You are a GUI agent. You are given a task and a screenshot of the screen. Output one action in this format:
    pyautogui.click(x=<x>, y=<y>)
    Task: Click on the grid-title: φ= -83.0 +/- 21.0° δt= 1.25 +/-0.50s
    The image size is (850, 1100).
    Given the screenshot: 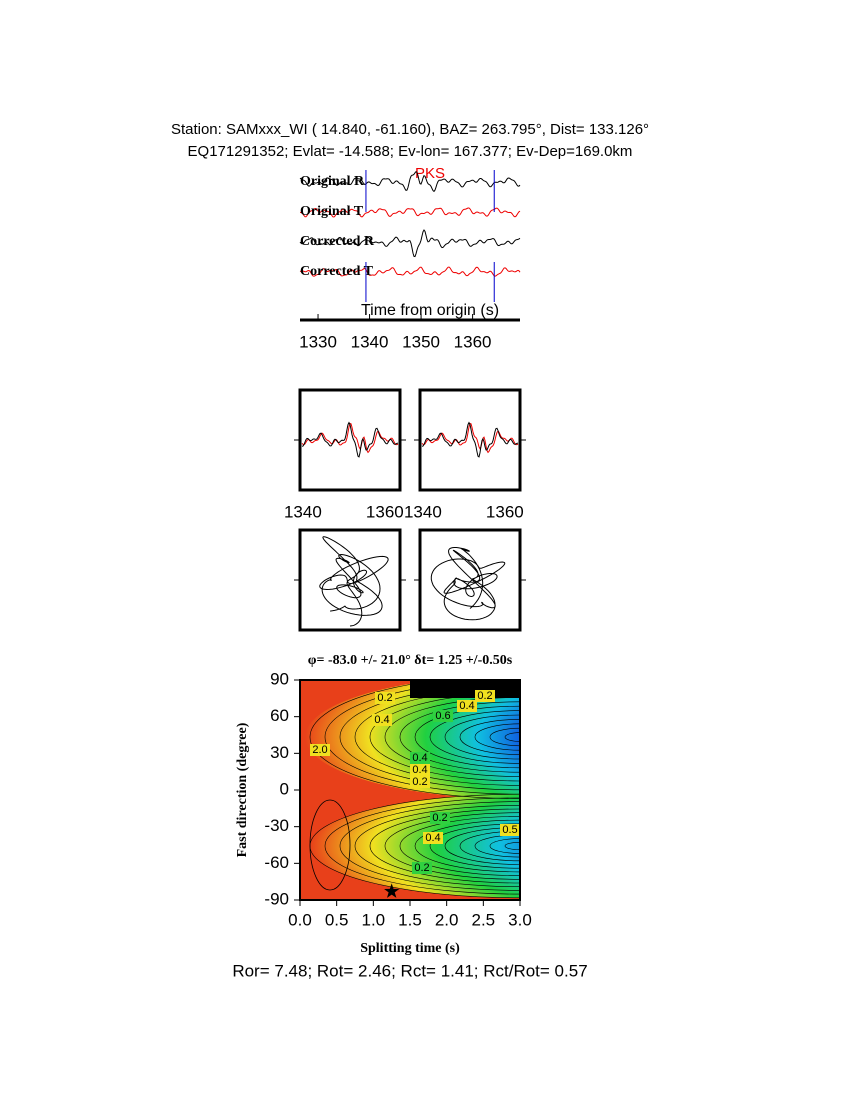 What is the action you would take?
    pyautogui.click(x=410, y=660)
    